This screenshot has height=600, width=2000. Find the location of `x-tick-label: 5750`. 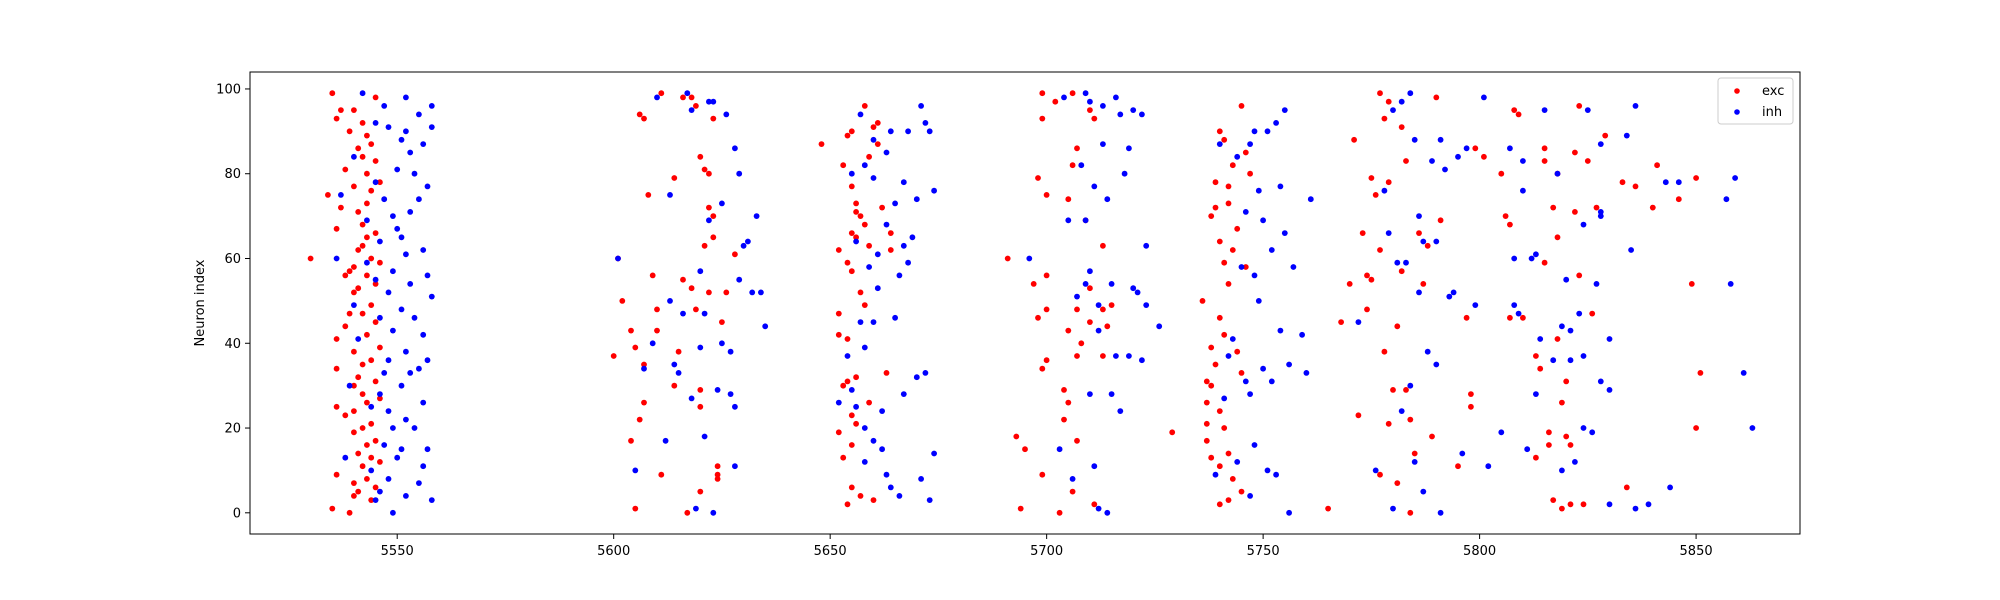

x-tick-label: 5750 is located at coordinates (1263, 551).